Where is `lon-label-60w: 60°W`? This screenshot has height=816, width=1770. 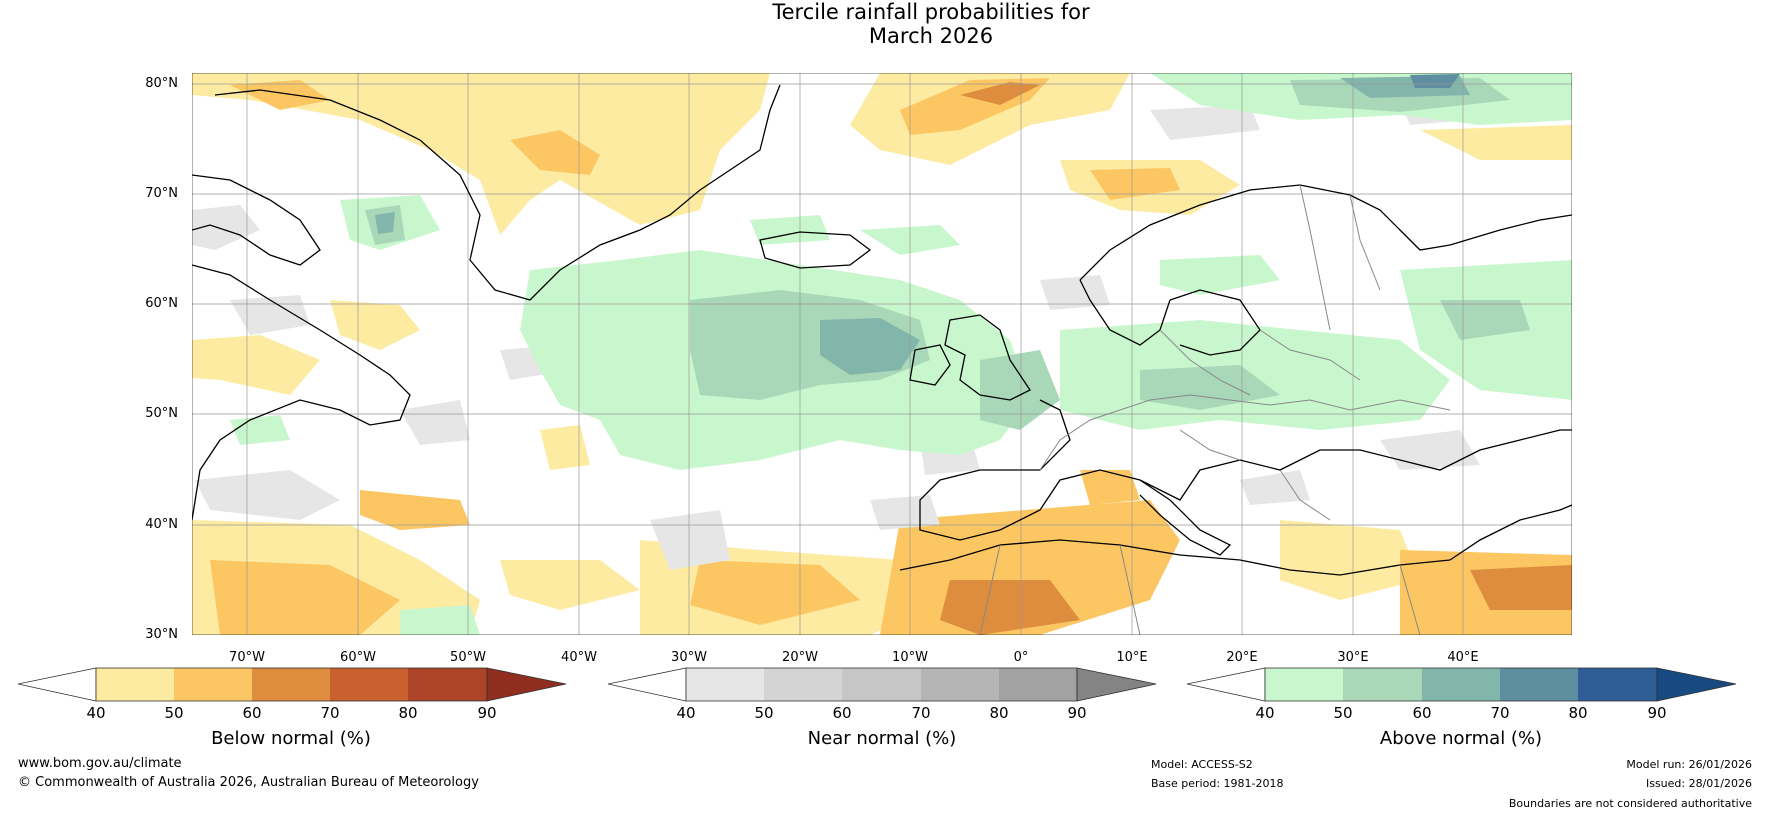
lon-label-60w: 60°W is located at coordinates (358, 657).